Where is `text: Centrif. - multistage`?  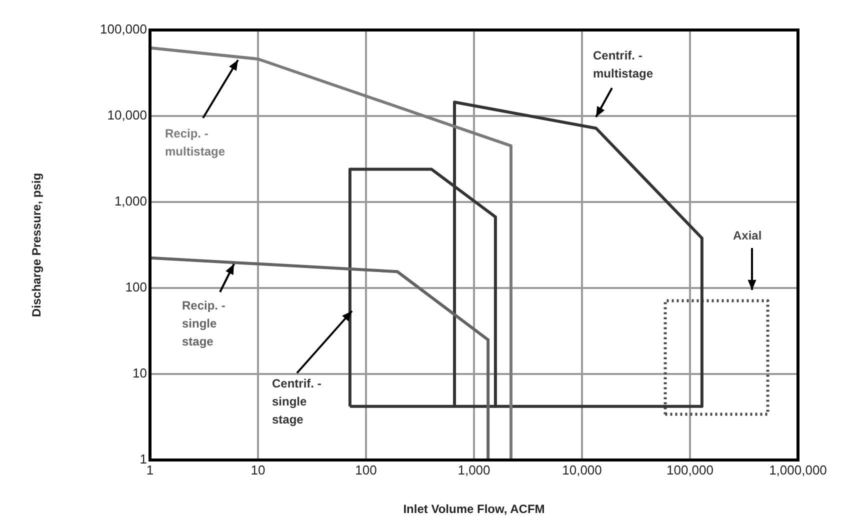
text: Centrif. - multistage is located at coordinates (623, 64).